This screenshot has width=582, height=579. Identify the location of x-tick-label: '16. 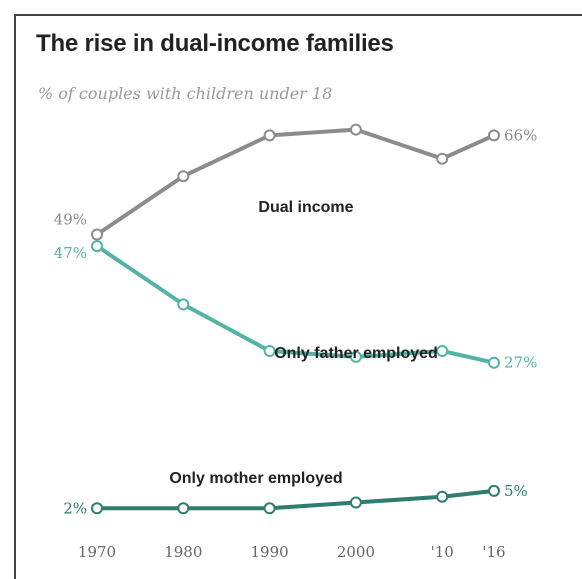
(493, 552).